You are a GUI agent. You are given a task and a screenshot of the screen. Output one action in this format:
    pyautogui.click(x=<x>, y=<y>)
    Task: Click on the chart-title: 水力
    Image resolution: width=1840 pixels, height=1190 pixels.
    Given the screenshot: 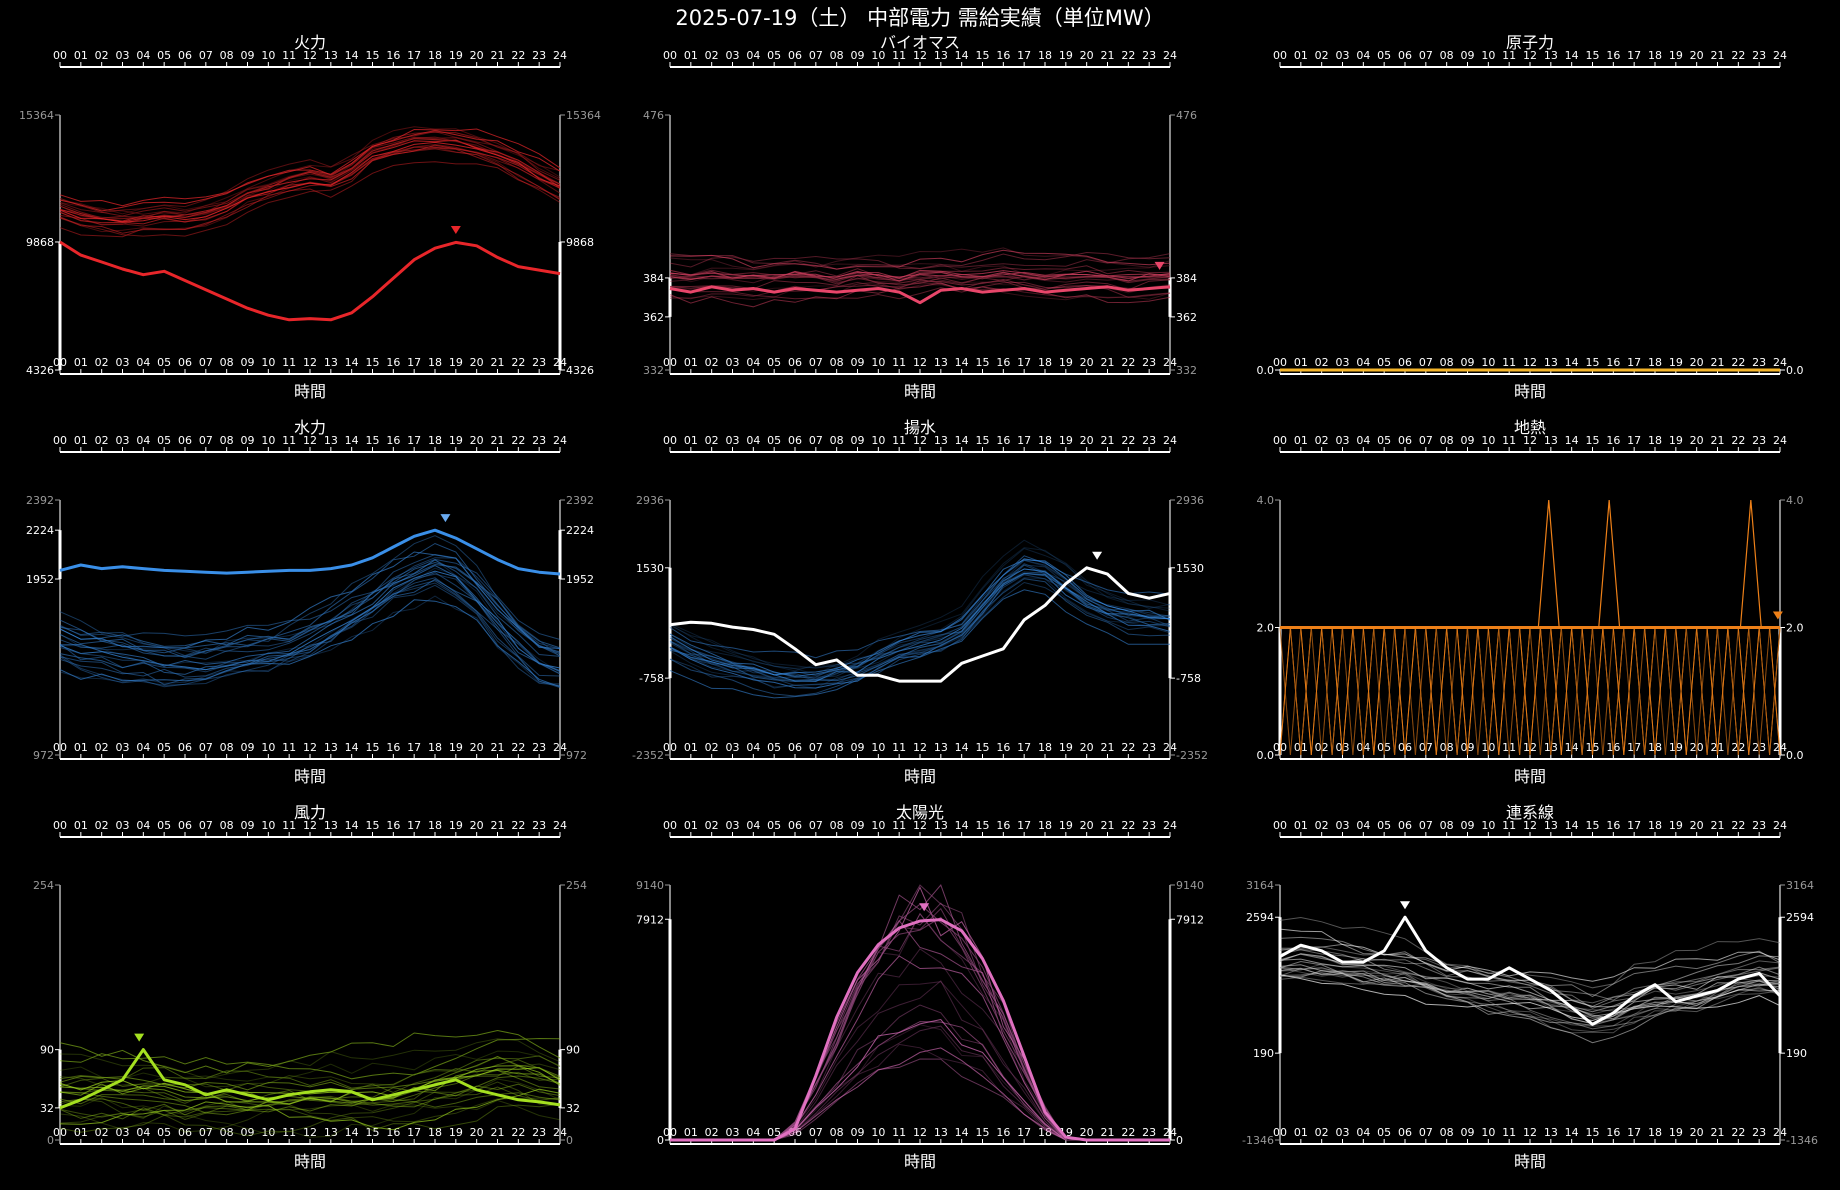 What is the action you would take?
    pyautogui.click(x=310, y=427)
    